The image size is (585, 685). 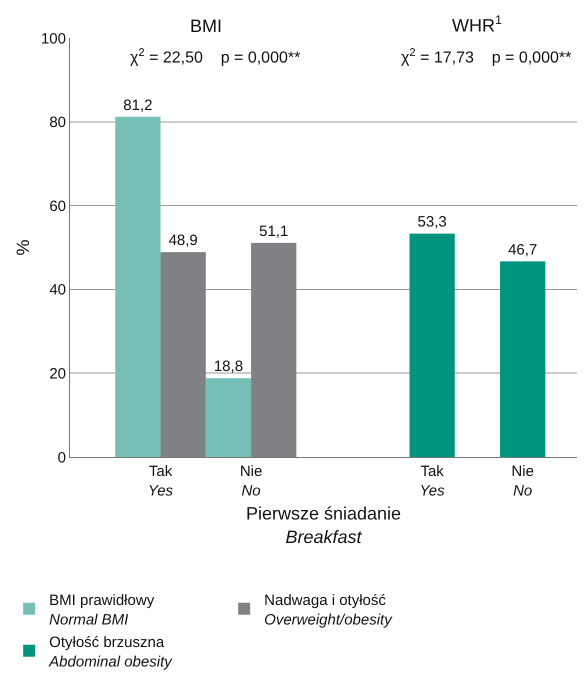 I want to click on data-label: 51,1, so click(x=273, y=231).